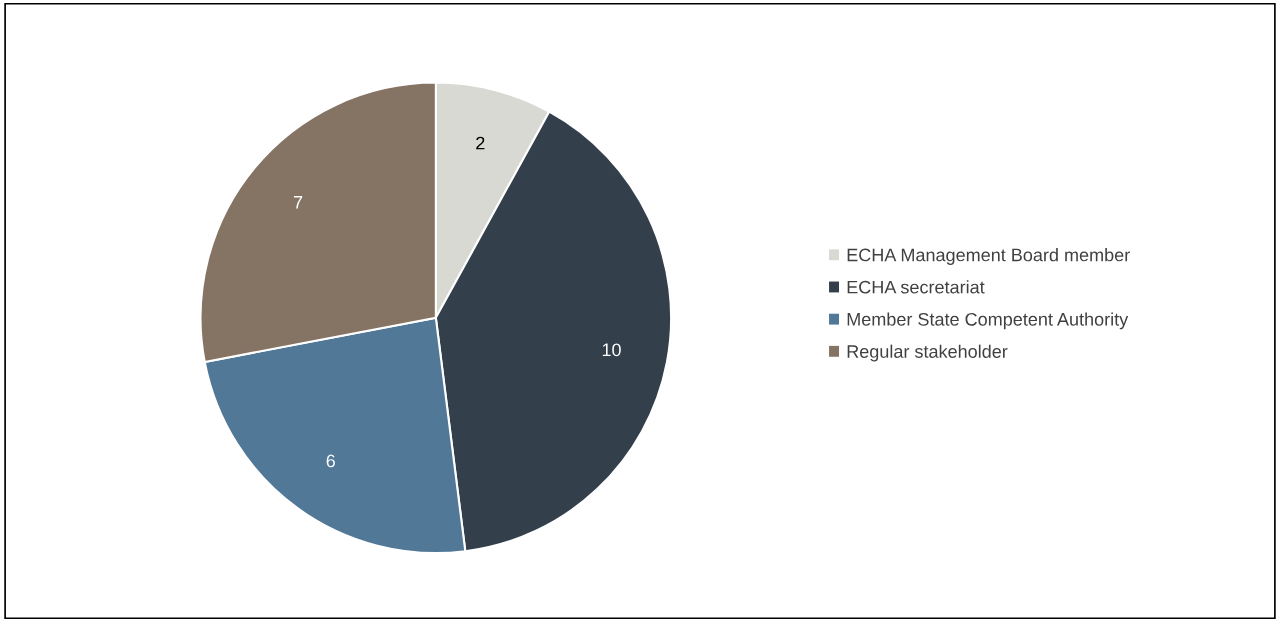 The image size is (1280, 622). Describe the element at coordinates (298, 202) in the screenshot. I see `data-label: 7` at that location.